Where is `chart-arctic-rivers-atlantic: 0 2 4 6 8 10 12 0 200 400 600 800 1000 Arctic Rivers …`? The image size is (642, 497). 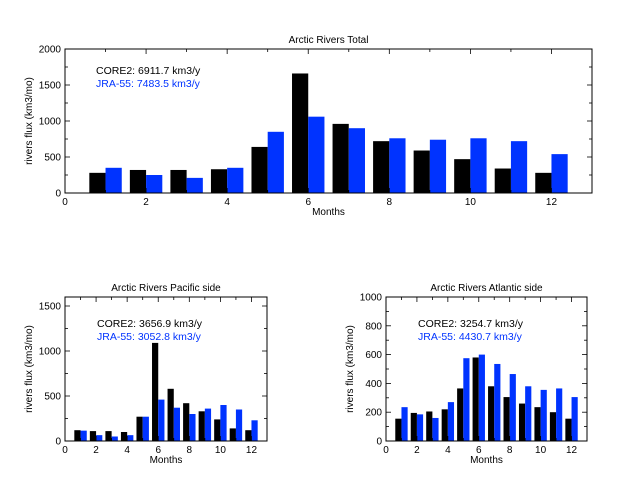
chart-arctic-rivers-atlantic: 0 2 4 6 8 10 12 0 200 400 600 800 1000 Arctic Rivers … is located at coordinates (466, 374).